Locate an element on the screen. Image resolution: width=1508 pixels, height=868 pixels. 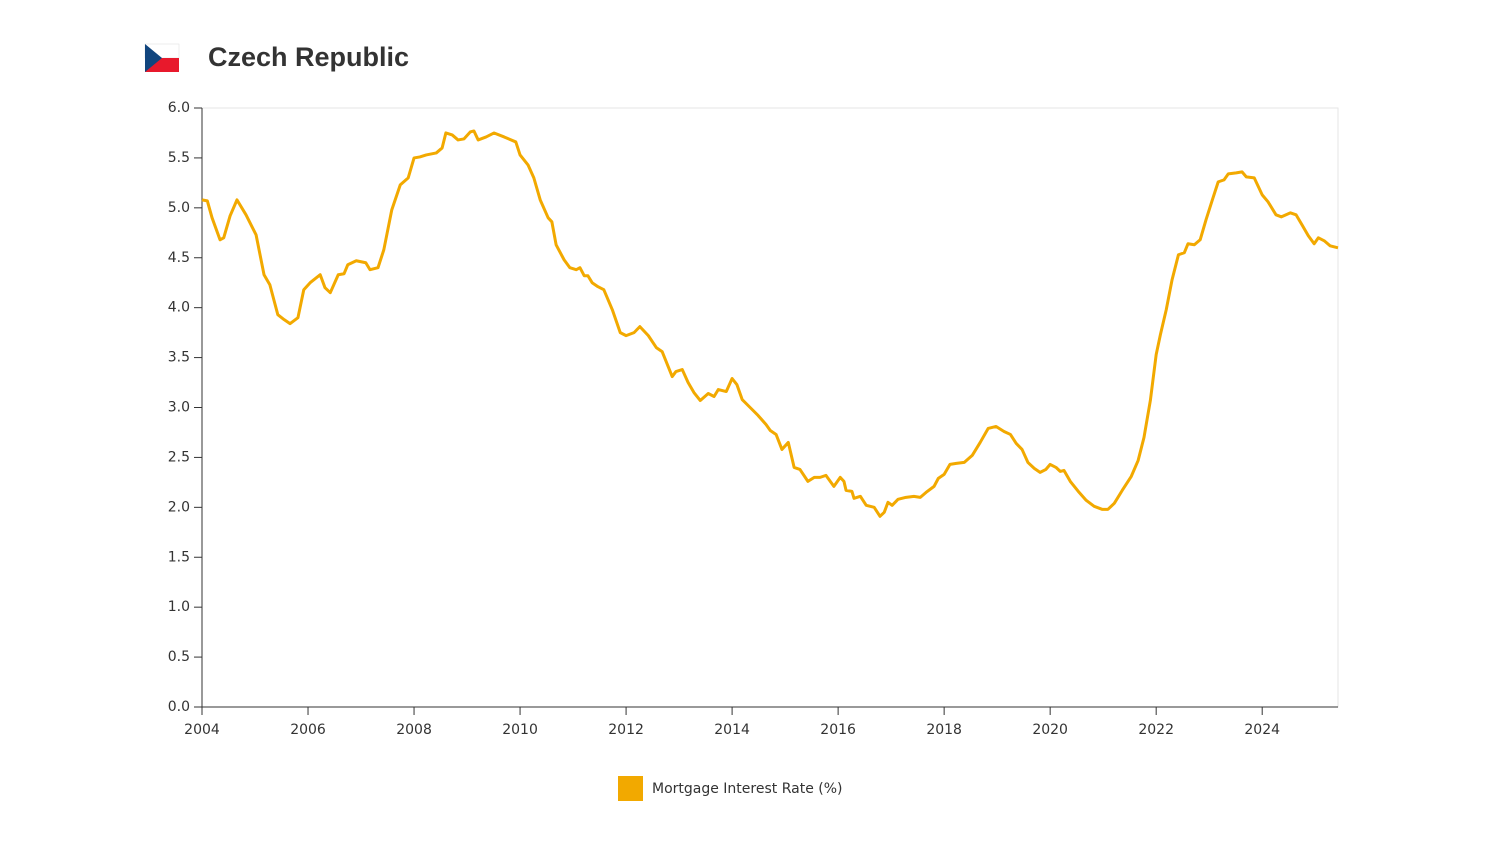
y-tick-label: 3.5 is located at coordinates (179, 358).